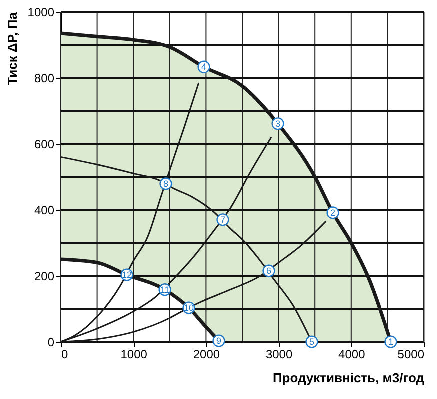 Image resolution: width=437 pixels, height=399 pixels. What do you see at coordinates (41, 13) in the screenshot?
I see `y-tick-label: 1000` at bounding box center [41, 13].